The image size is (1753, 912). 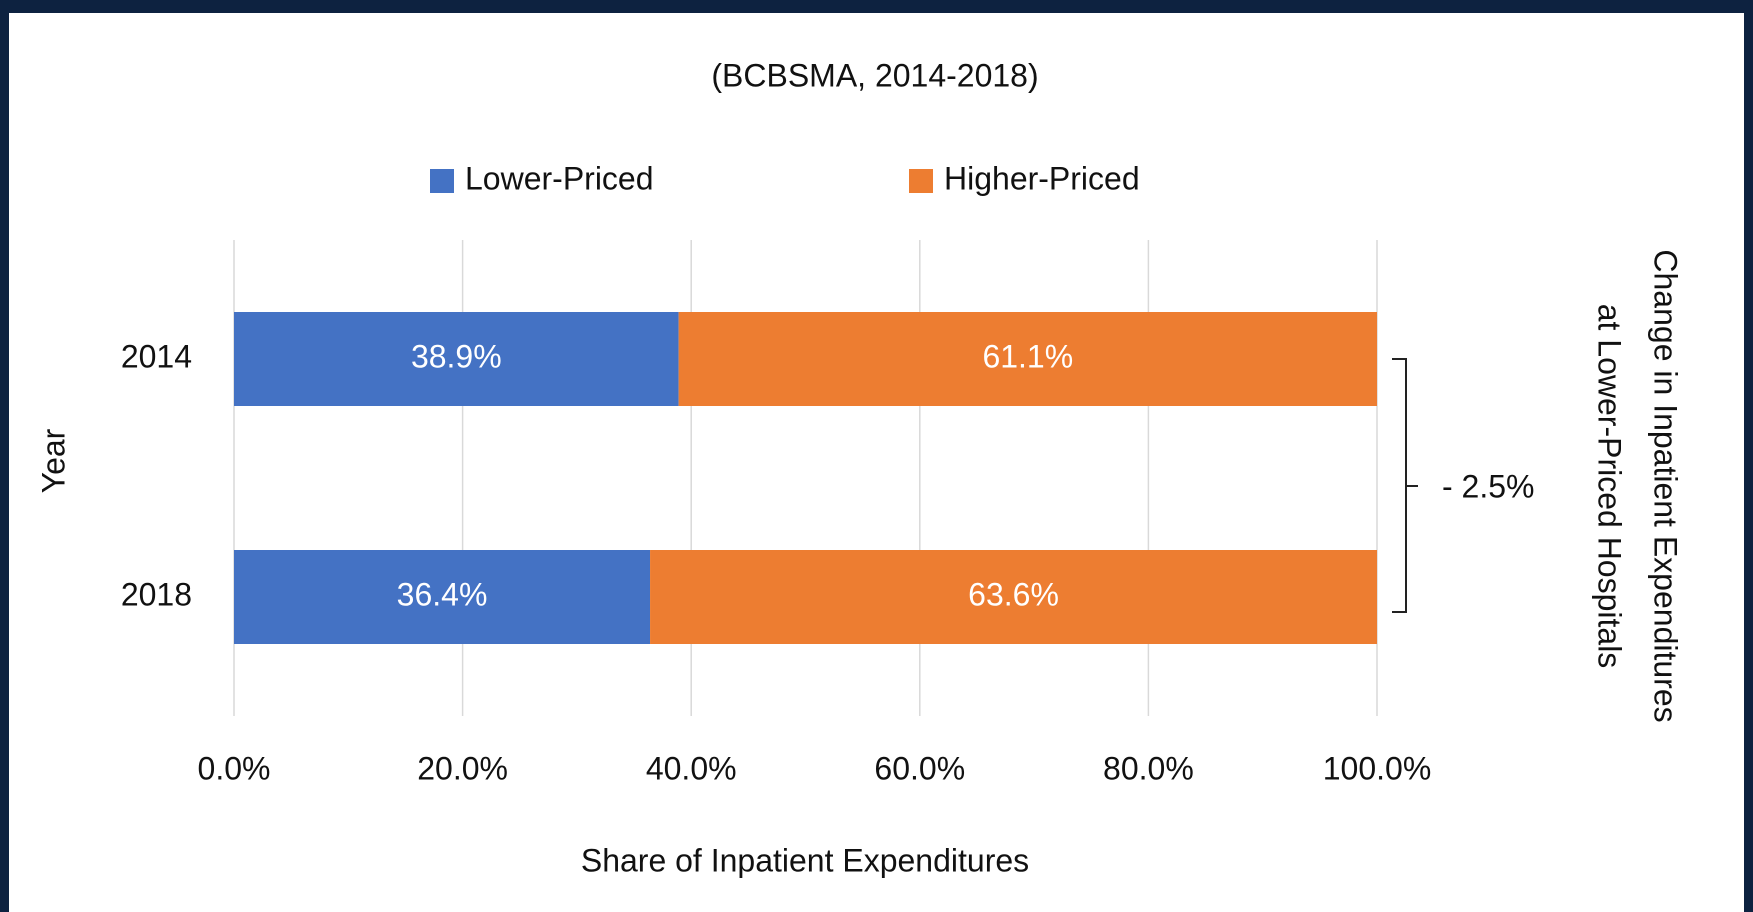 I want to click on y-tick-label: 2014, so click(x=156, y=356).